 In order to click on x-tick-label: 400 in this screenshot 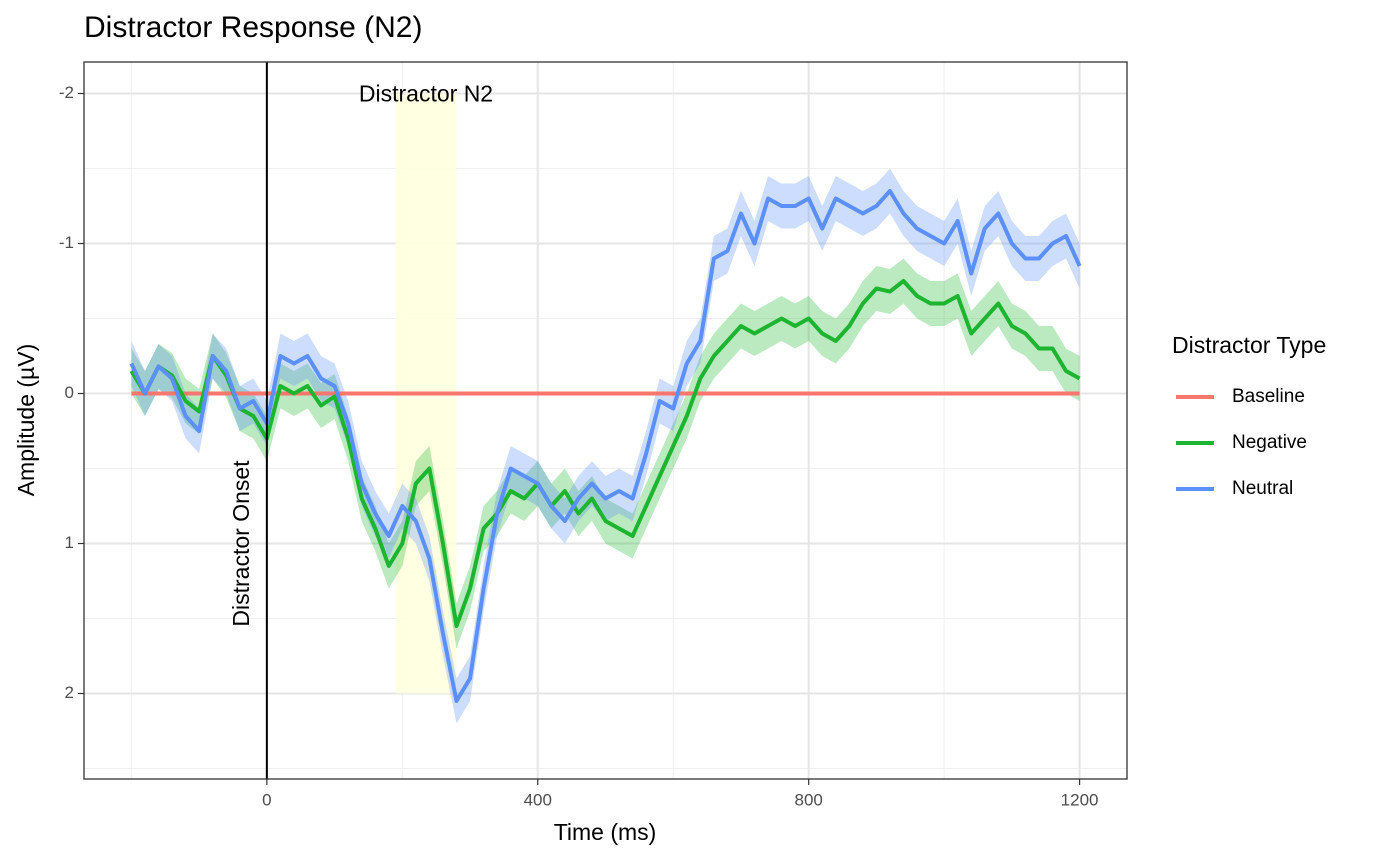, I will do `click(538, 799)`.